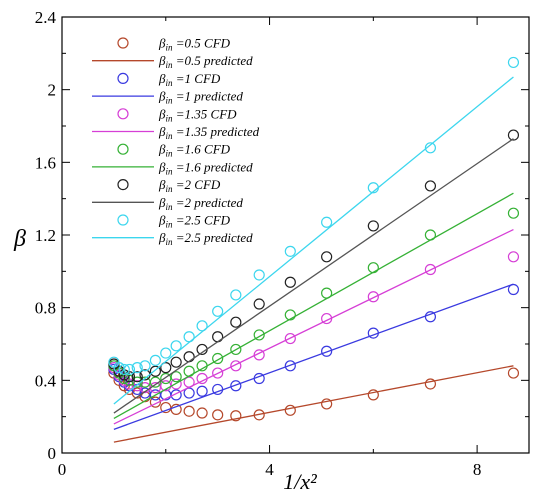  Describe the element at coordinates (209, 132) in the screenshot. I see `legend-label: βin =1.35 predicted` at that location.